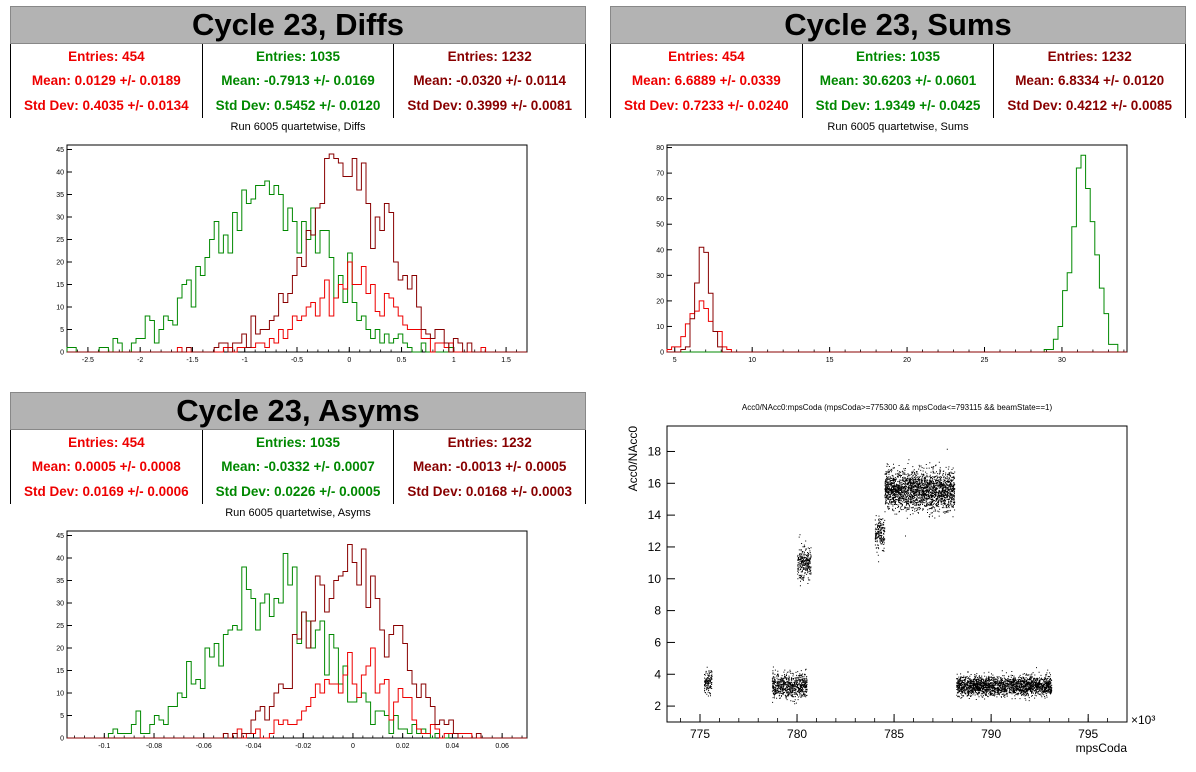  Describe the element at coordinates (655, 483) in the screenshot. I see `y-tick-label: 16` at that location.